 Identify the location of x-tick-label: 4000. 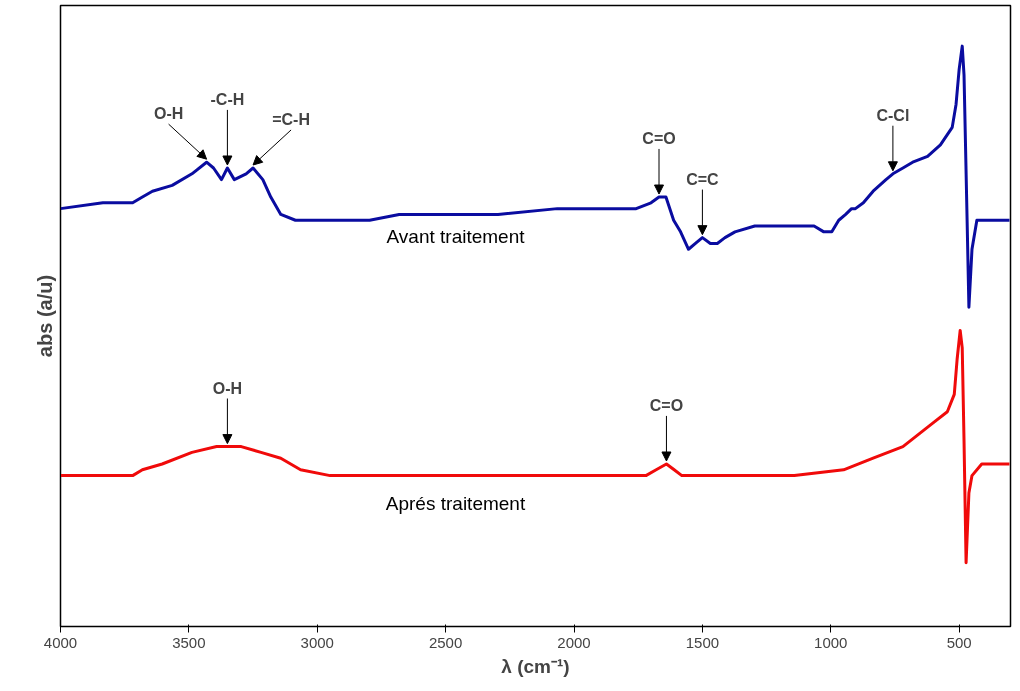
(60, 642).